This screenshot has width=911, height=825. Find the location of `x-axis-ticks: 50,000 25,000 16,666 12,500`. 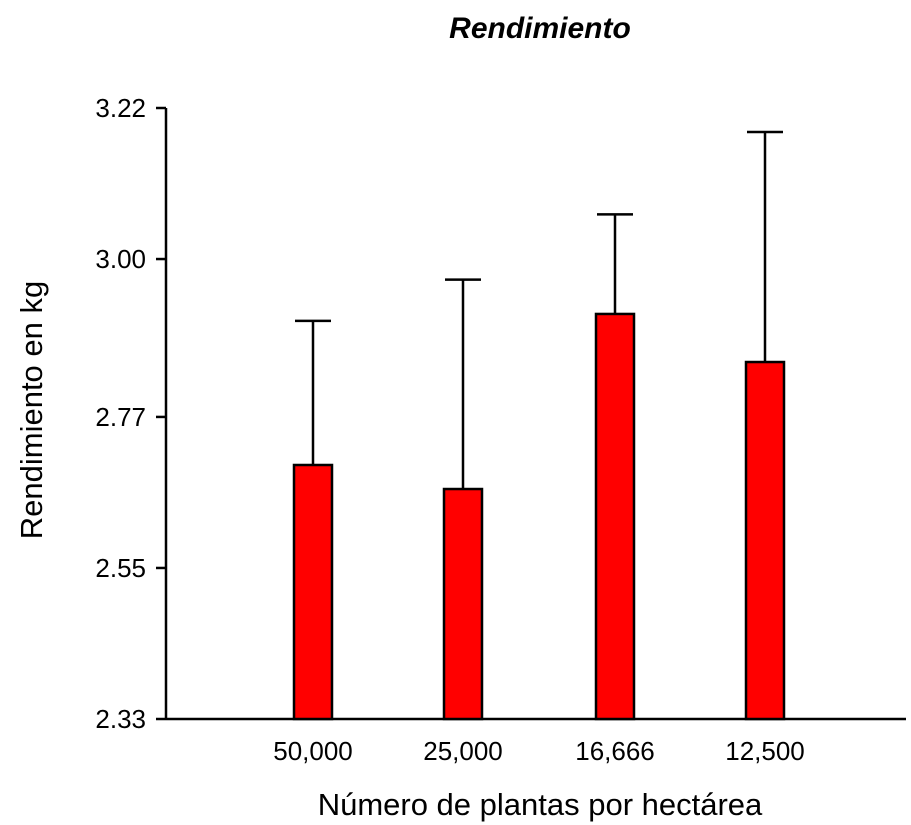

x-axis-ticks: 50,000 25,000 16,666 12,500 is located at coordinates (539, 751).